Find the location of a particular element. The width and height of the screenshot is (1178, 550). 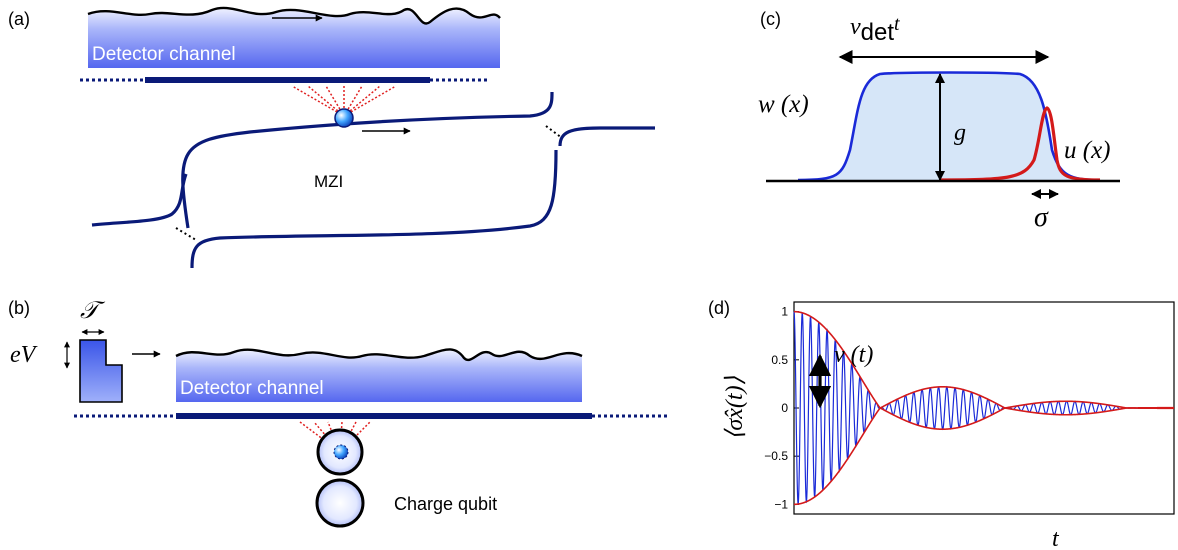

g-label: g is located at coordinates (960, 133).